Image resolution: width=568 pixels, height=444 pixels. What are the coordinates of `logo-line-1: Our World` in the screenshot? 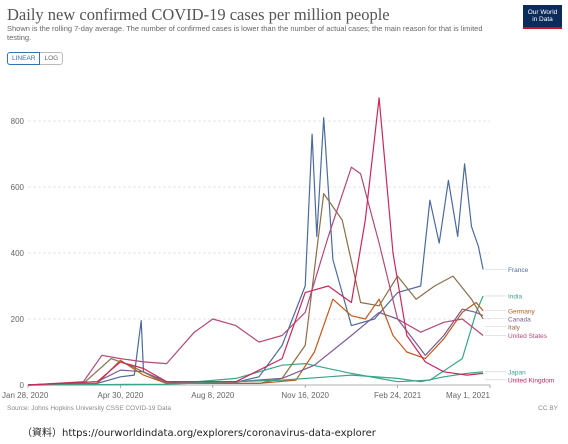 It's located at (542, 12).